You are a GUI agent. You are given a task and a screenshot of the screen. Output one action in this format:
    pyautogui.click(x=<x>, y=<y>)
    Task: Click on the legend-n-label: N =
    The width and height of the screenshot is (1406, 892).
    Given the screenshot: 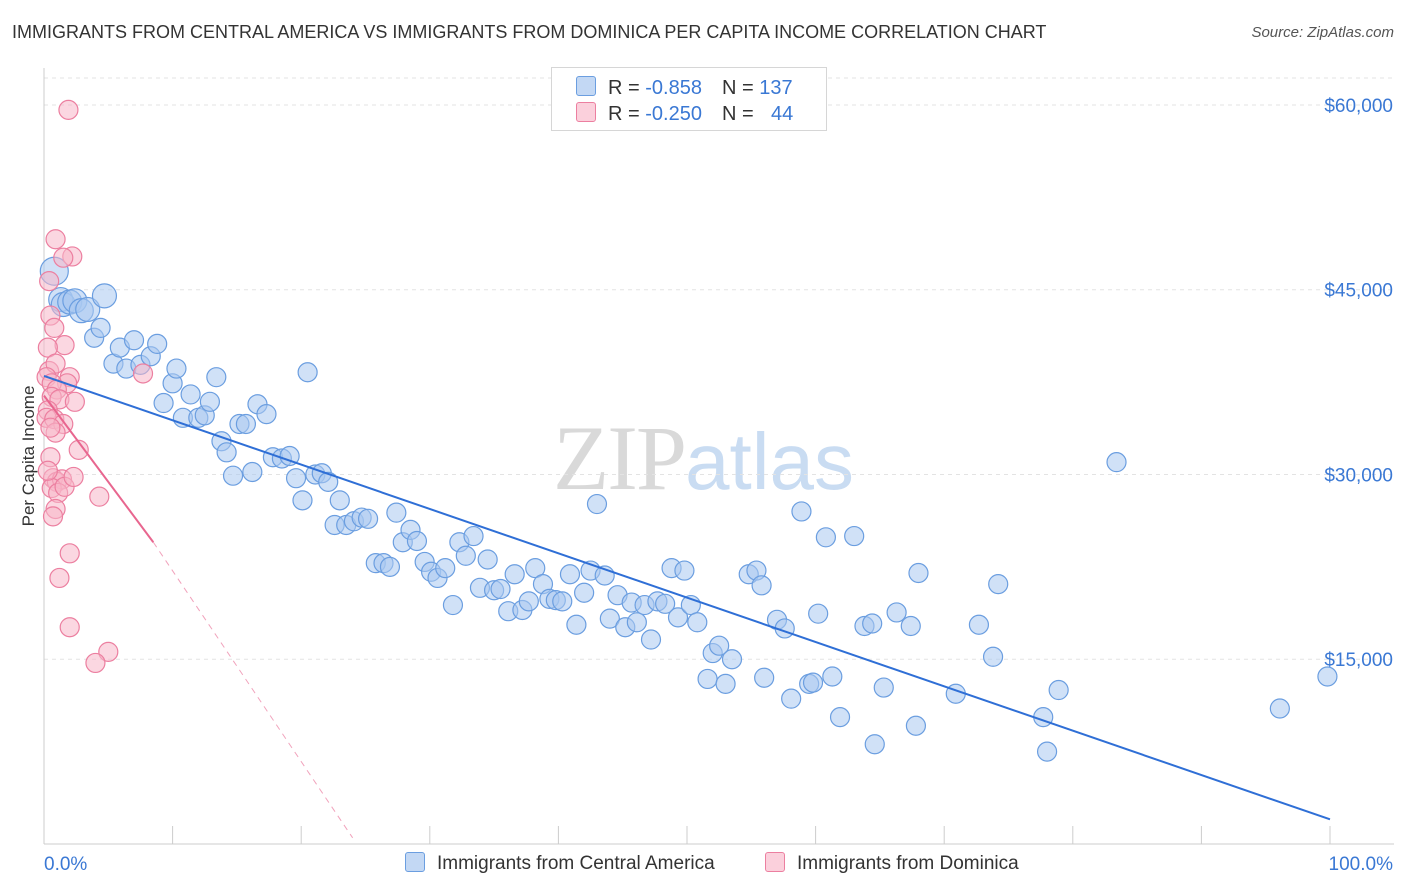 What is the action you would take?
    pyautogui.click(x=740, y=114)
    